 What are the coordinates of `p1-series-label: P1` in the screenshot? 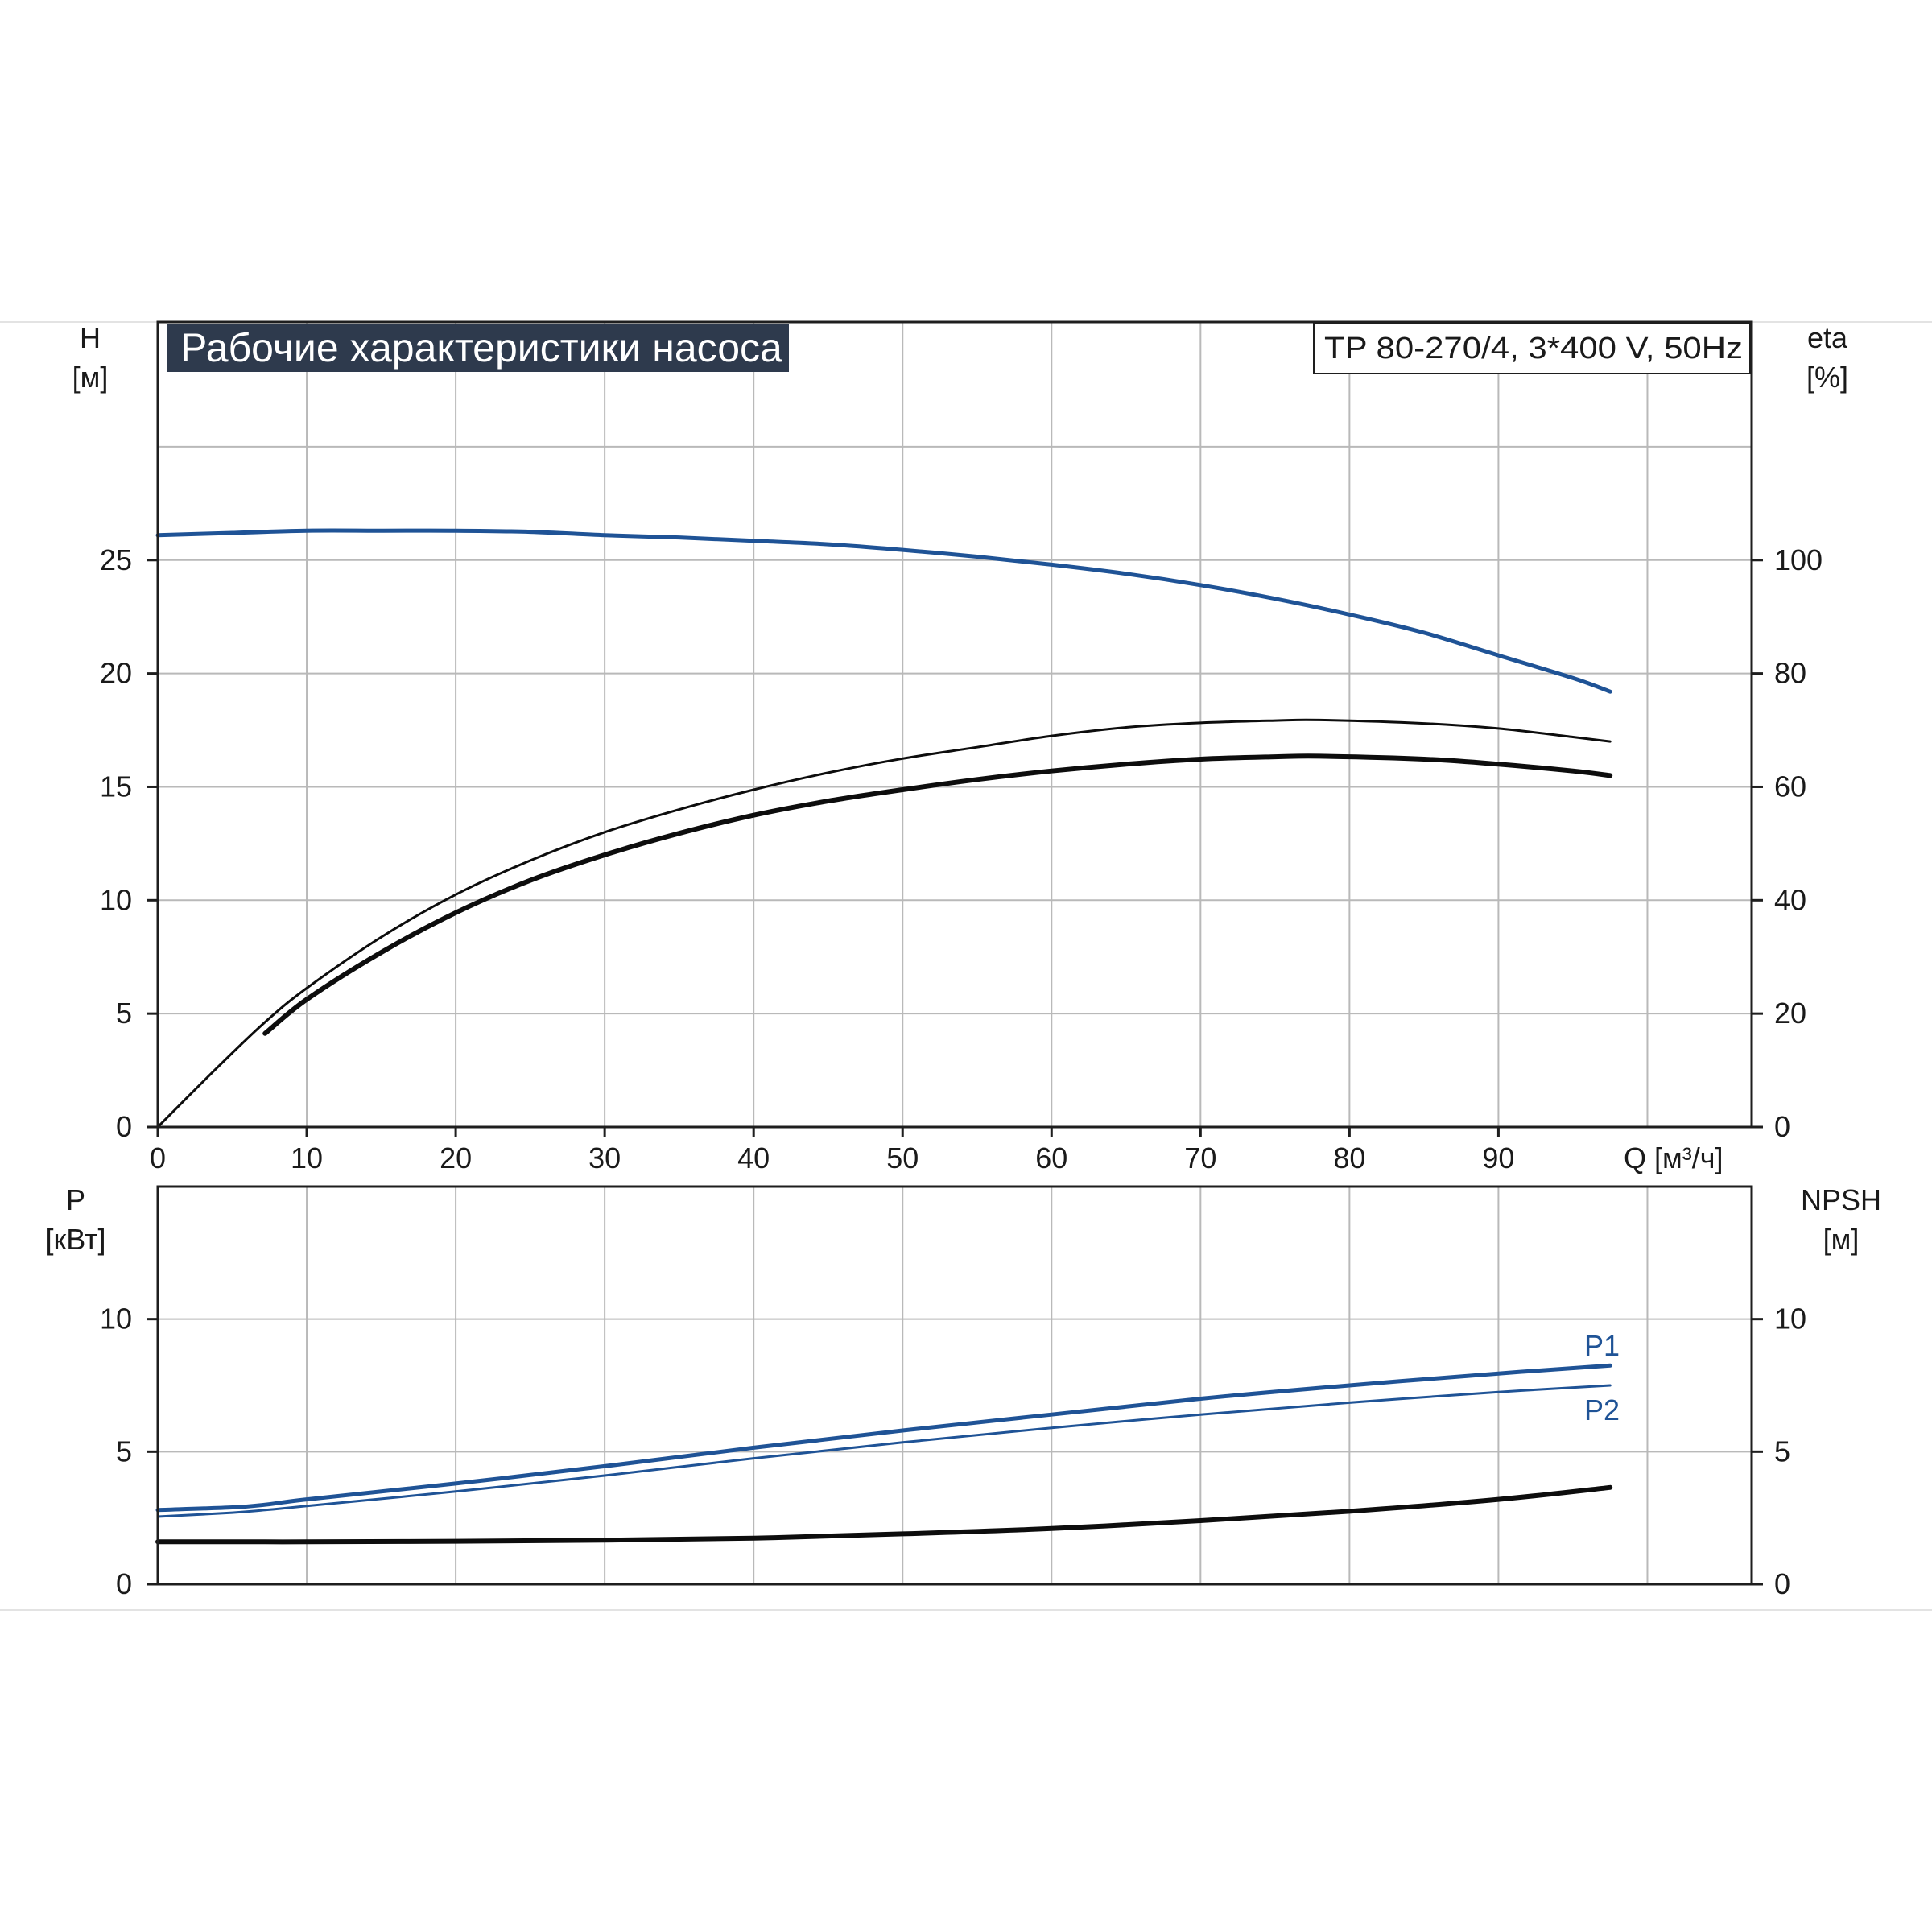 It's located at (1602, 1345).